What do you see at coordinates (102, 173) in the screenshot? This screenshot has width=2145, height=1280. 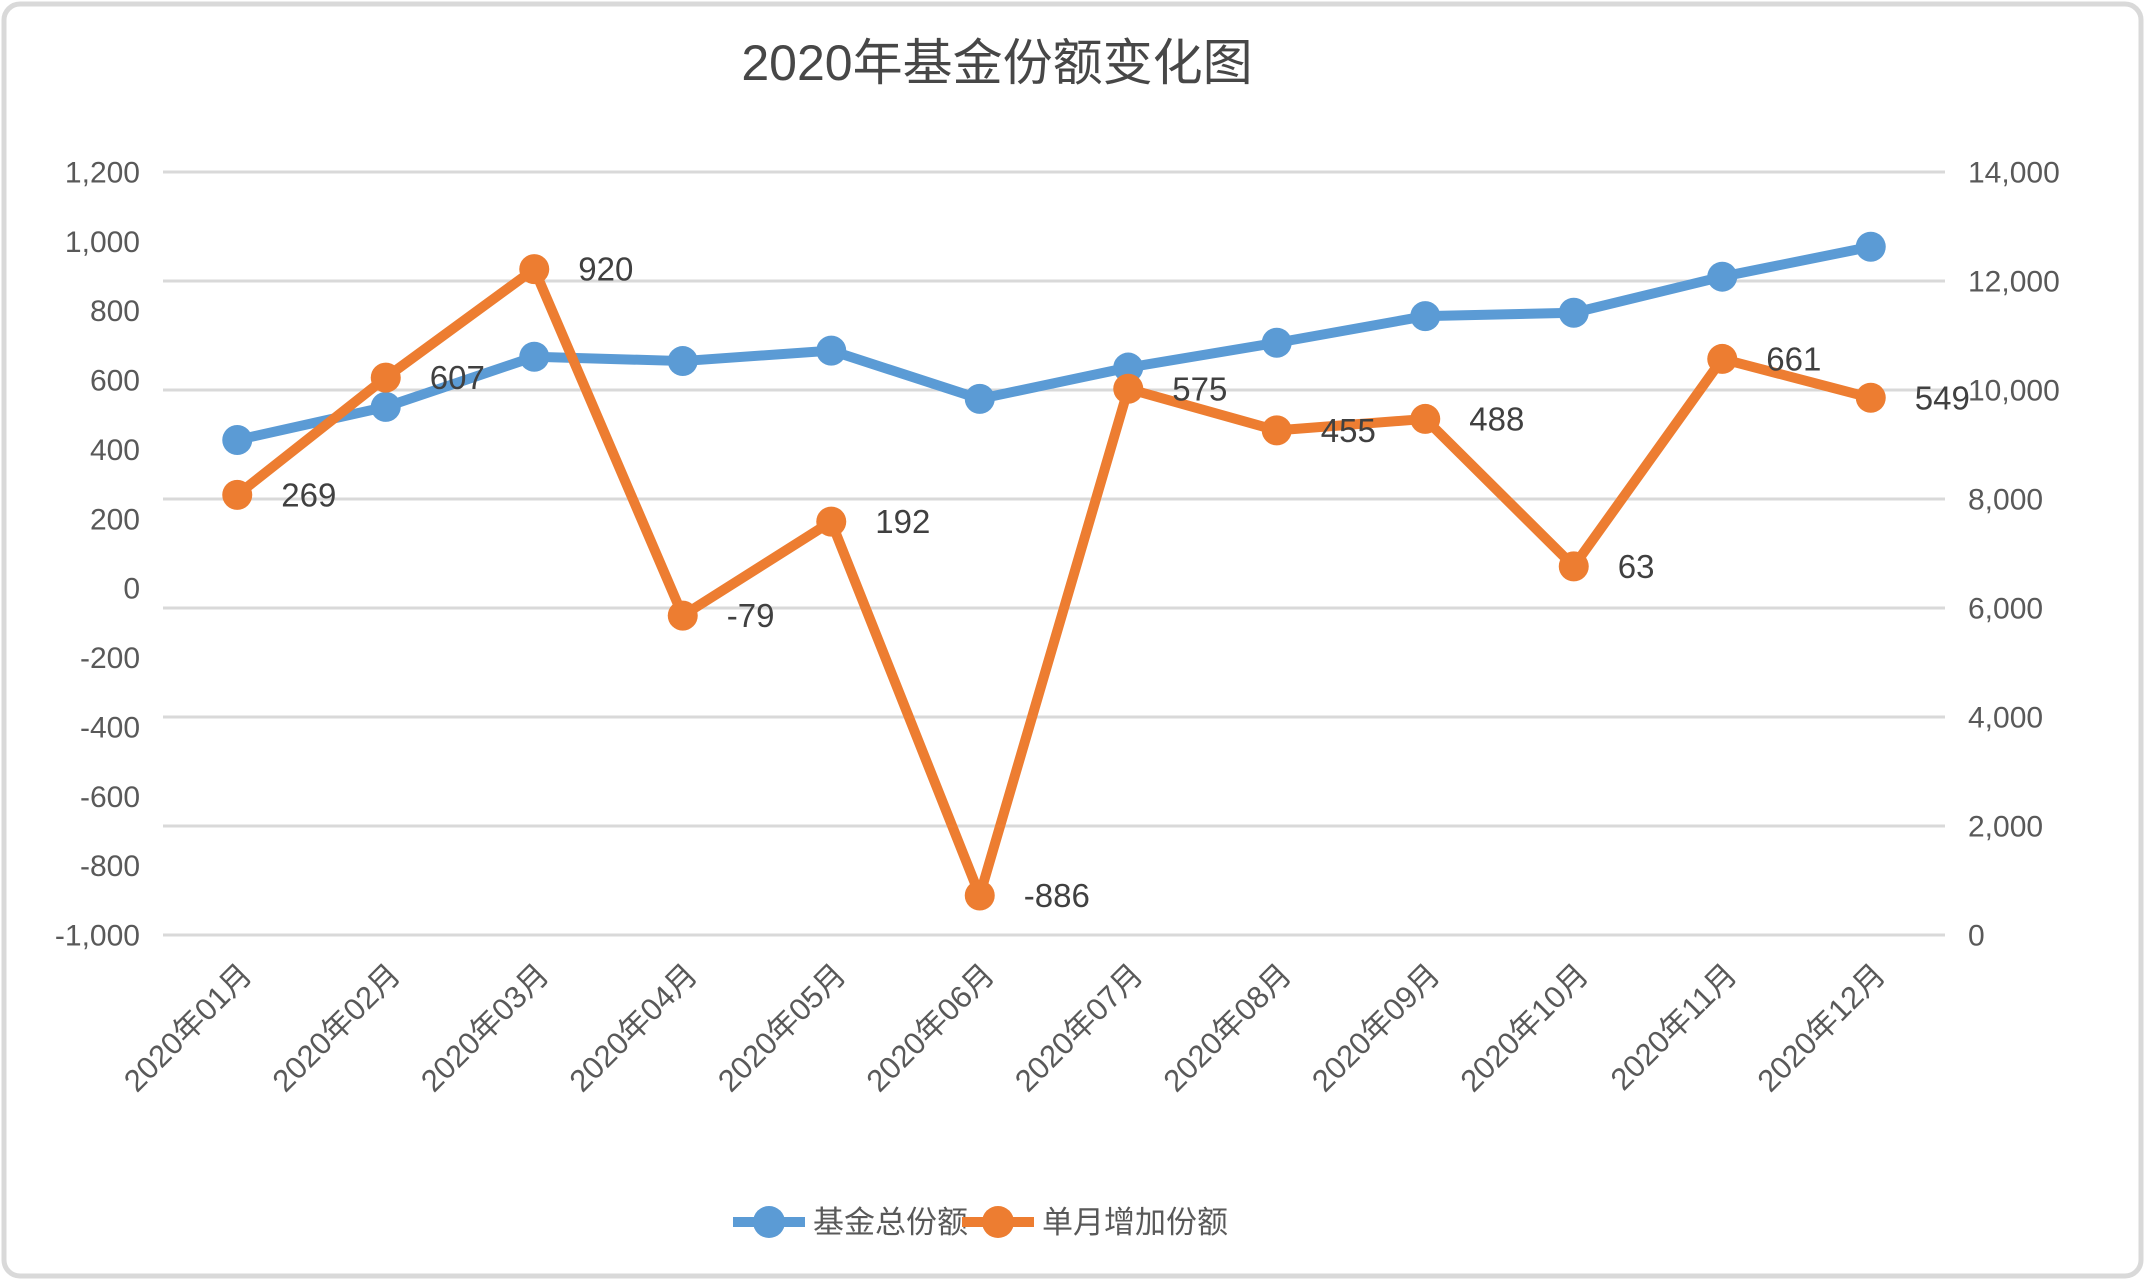 I see `y-axis-tick-label-left: 1,200` at bounding box center [102, 173].